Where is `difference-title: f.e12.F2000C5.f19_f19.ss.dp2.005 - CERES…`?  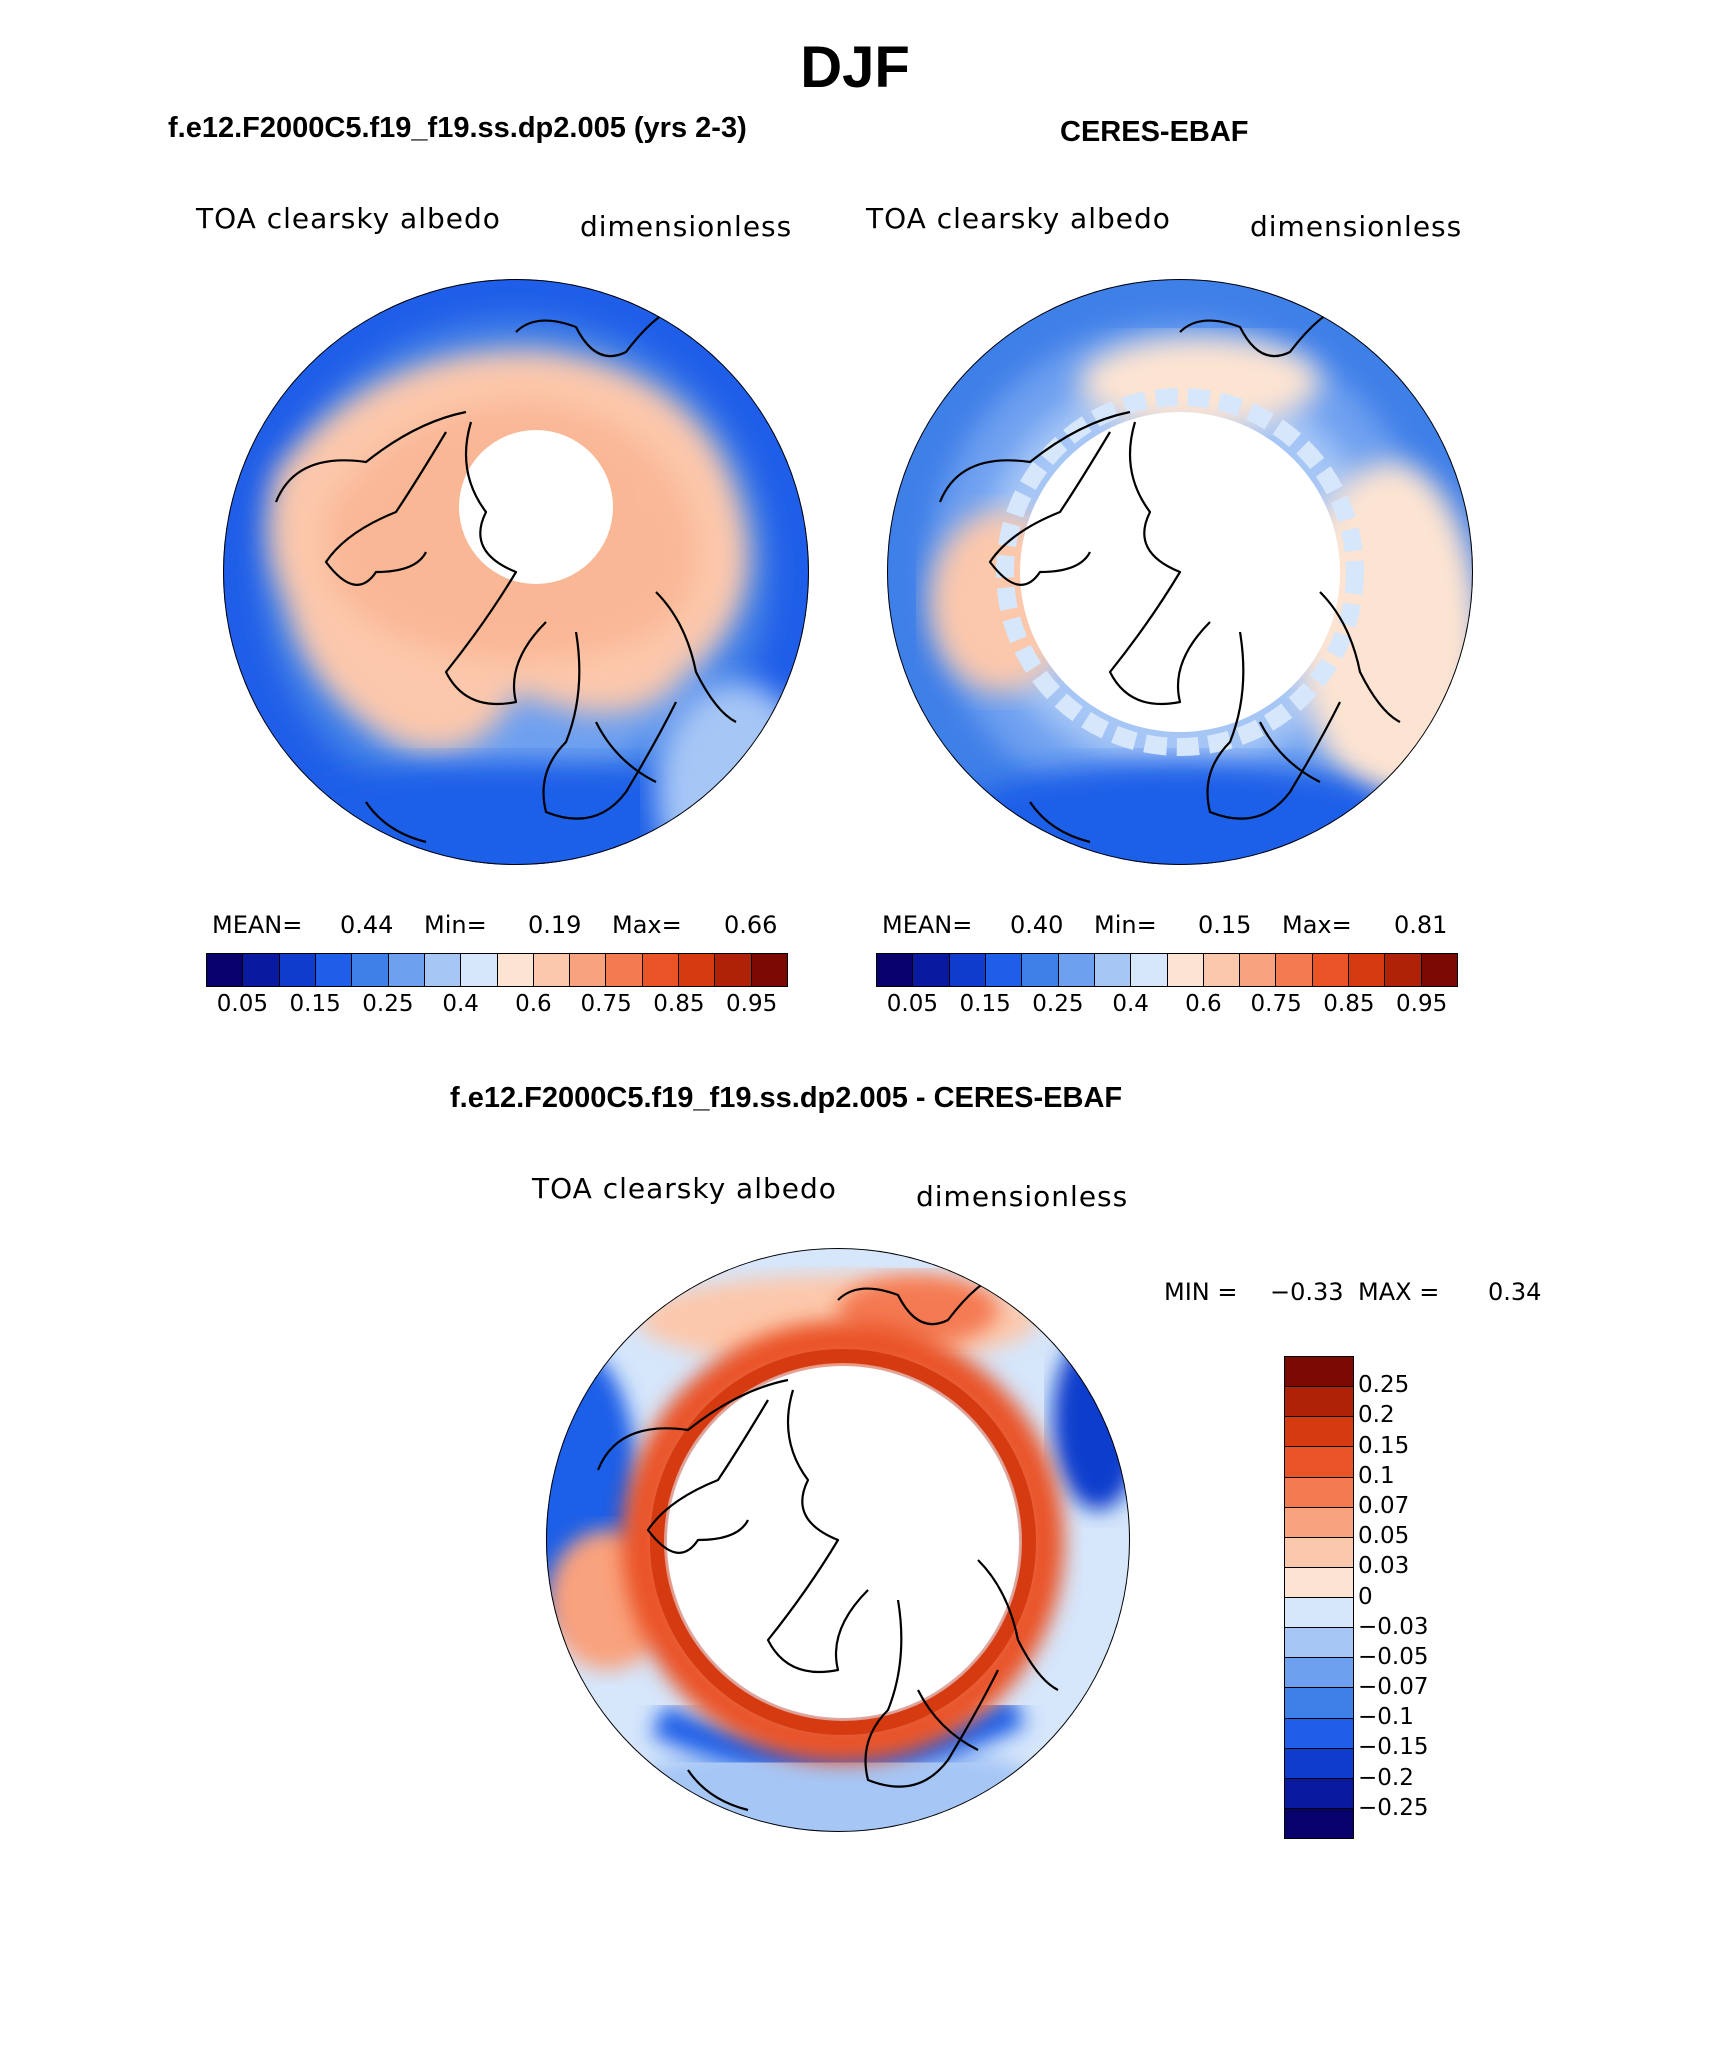
difference-title: f.e12.F2000C5.f19_f19.ss.dp2.005 - CERES… is located at coordinates (786, 1098).